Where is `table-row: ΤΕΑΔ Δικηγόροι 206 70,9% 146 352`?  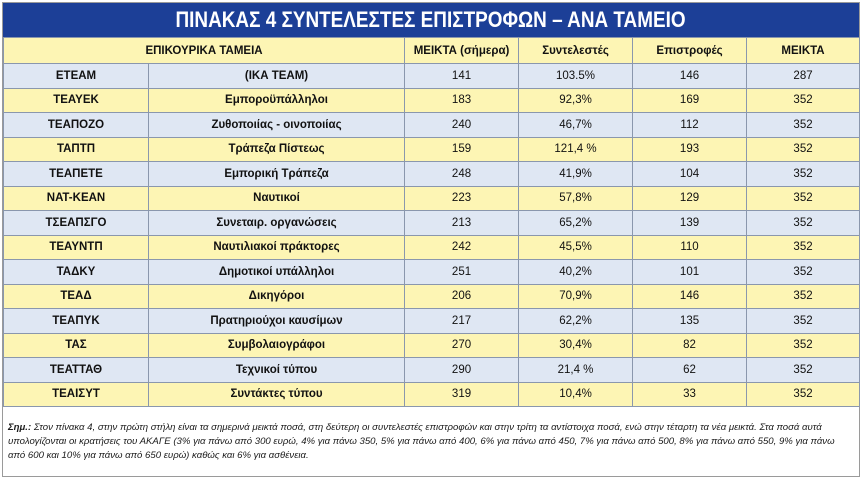
table-row: ΤΕΑΔ Δικηγόροι 206 70,9% 146 352 is located at coordinates (432, 296).